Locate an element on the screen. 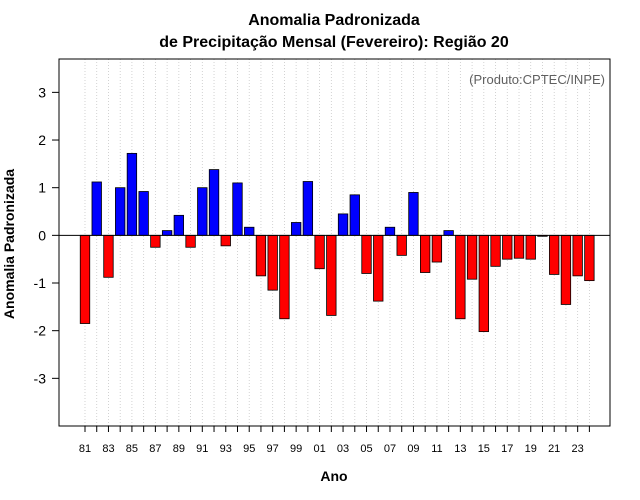 Image resolution: width=640 pixels, height=500 pixels. y-tick-label: 1 is located at coordinates (42, 188).